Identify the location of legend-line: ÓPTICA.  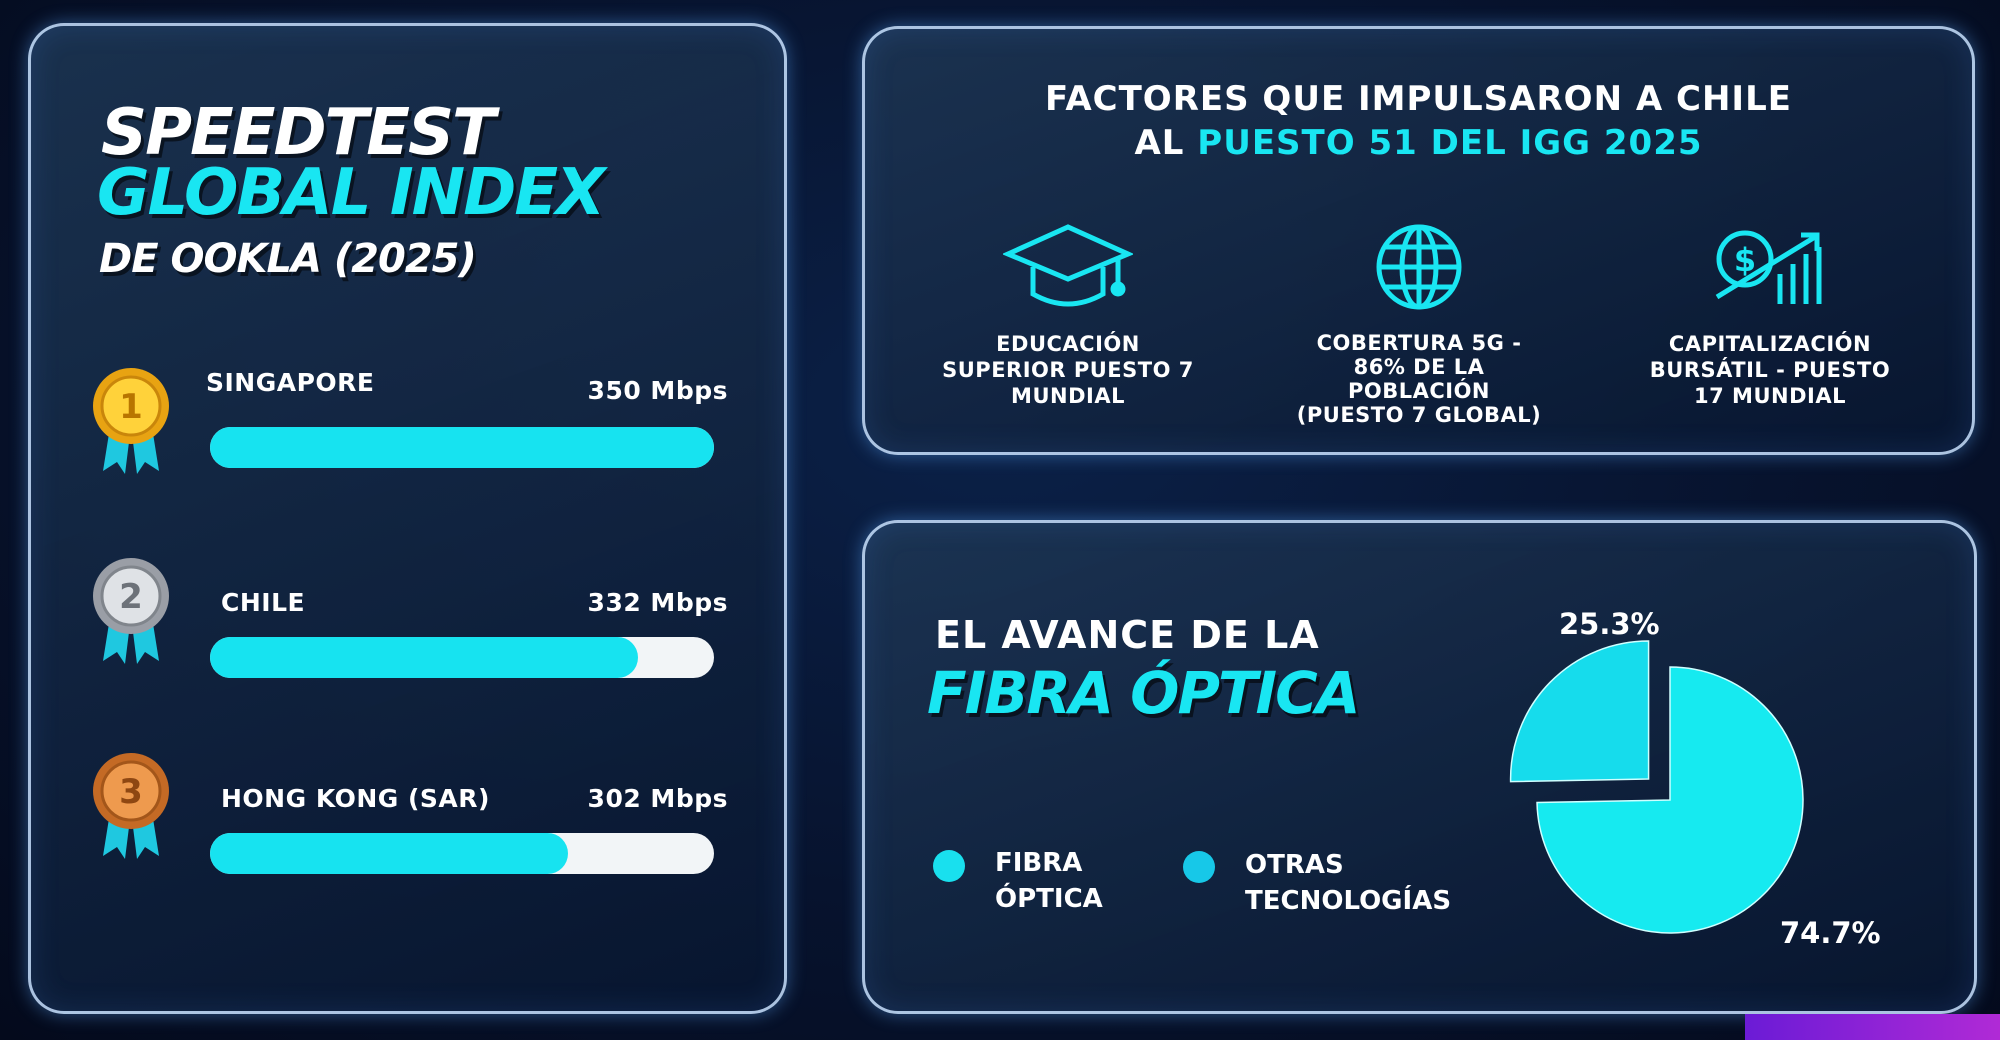
(1049, 899).